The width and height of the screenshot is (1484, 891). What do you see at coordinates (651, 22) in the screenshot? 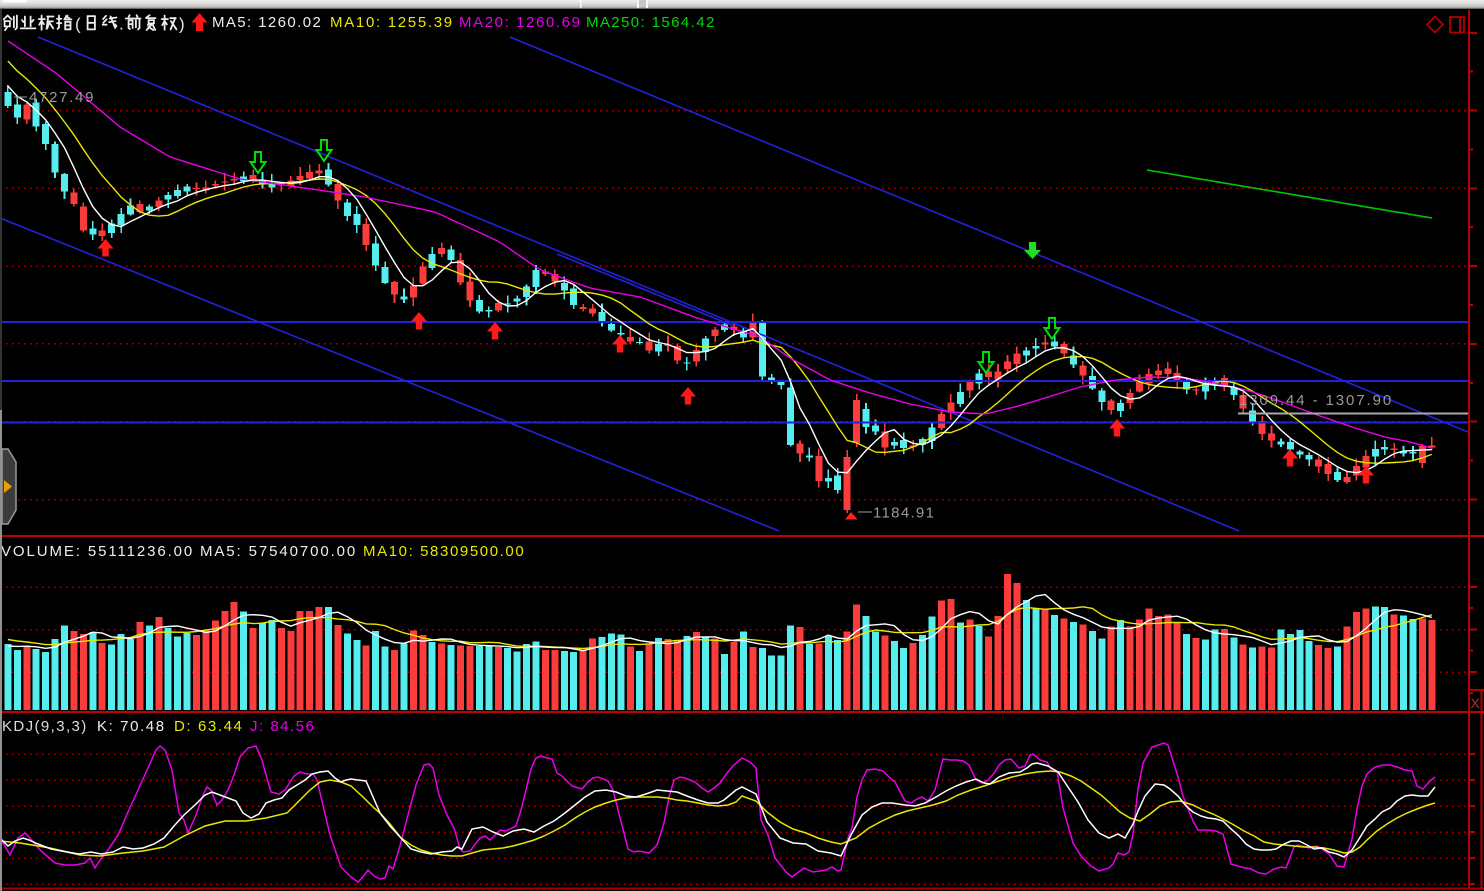
I see `svg-text: MA250: 1564.42` at bounding box center [651, 22].